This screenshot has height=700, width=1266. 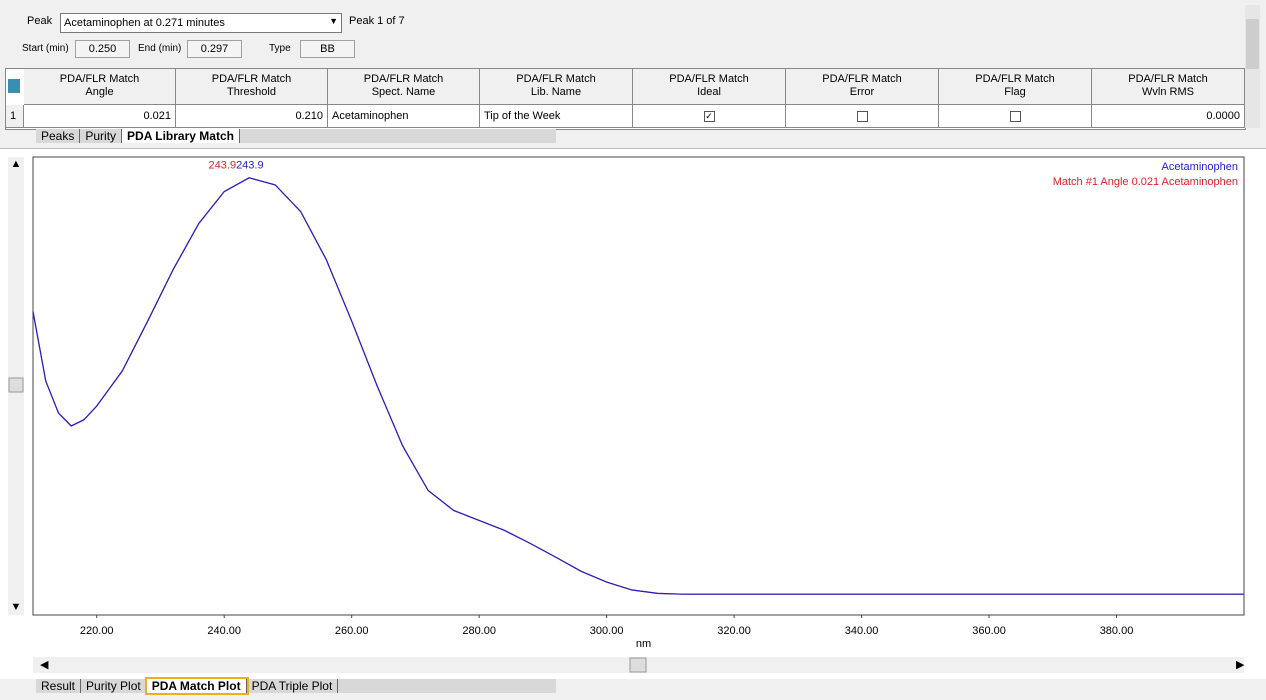 I want to click on checkbox: ✓, so click(x=709, y=116).